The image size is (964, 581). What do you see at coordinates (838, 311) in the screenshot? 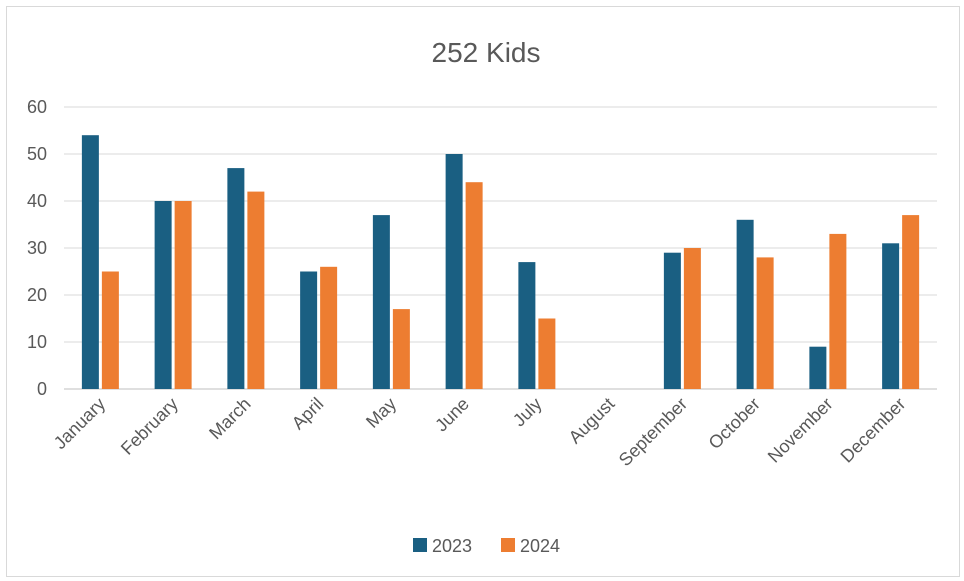
I see `bar-2024-november` at bounding box center [838, 311].